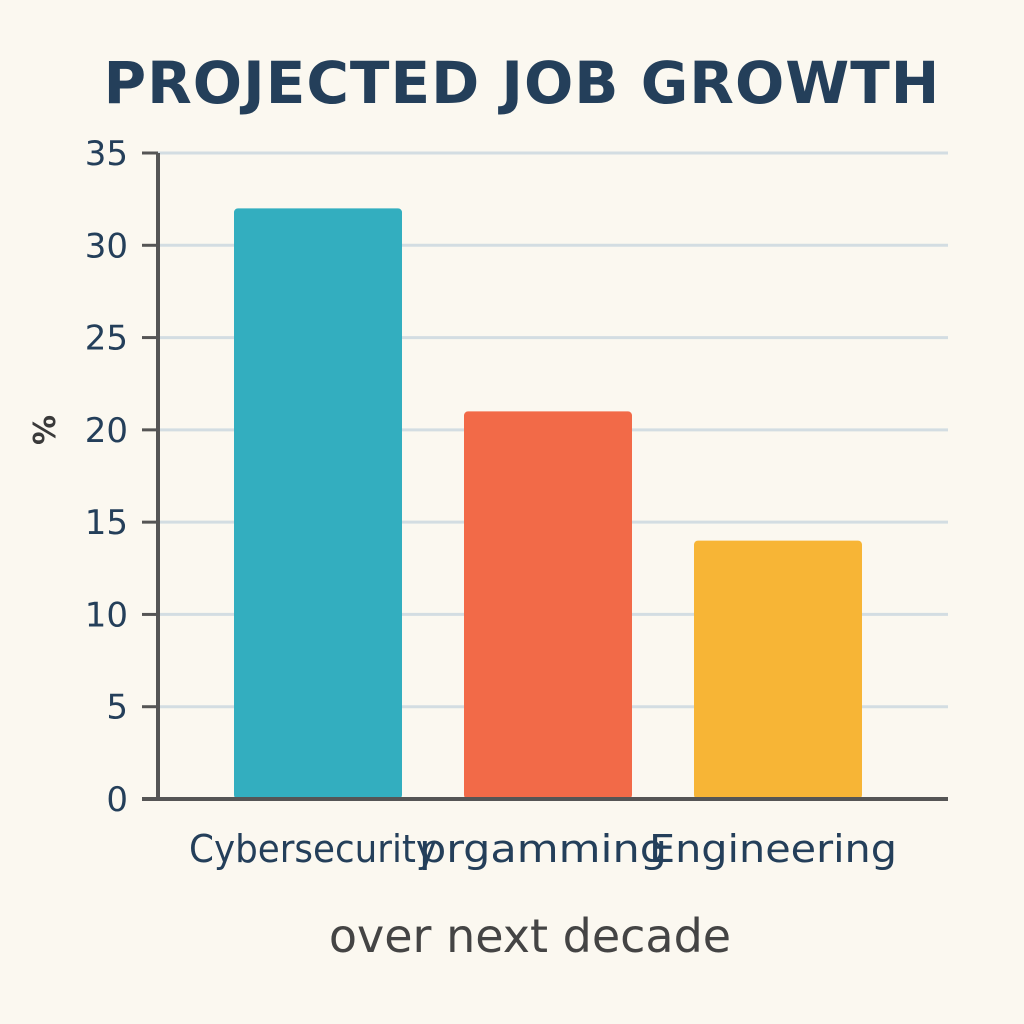 This screenshot has height=1024, width=1024. I want to click on y-tick-label: 15, so click(106, 523).